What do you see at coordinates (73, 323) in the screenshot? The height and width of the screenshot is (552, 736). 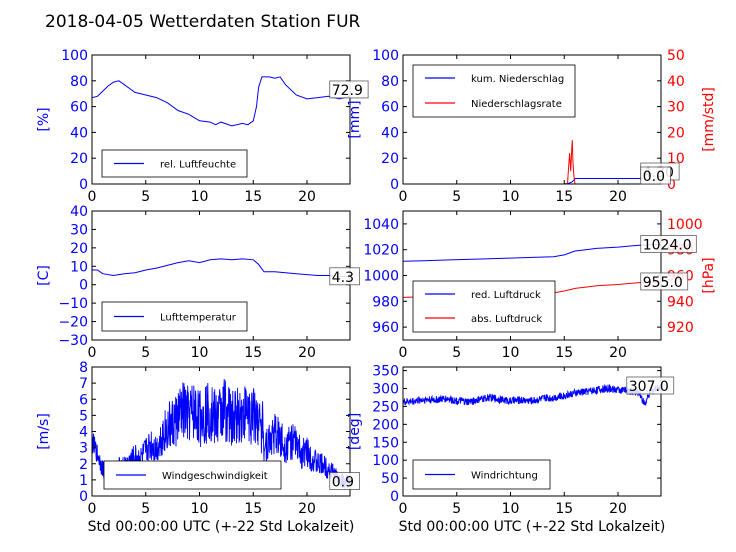 I see `y-tick-label: −20` at bounding box center [73, 323].